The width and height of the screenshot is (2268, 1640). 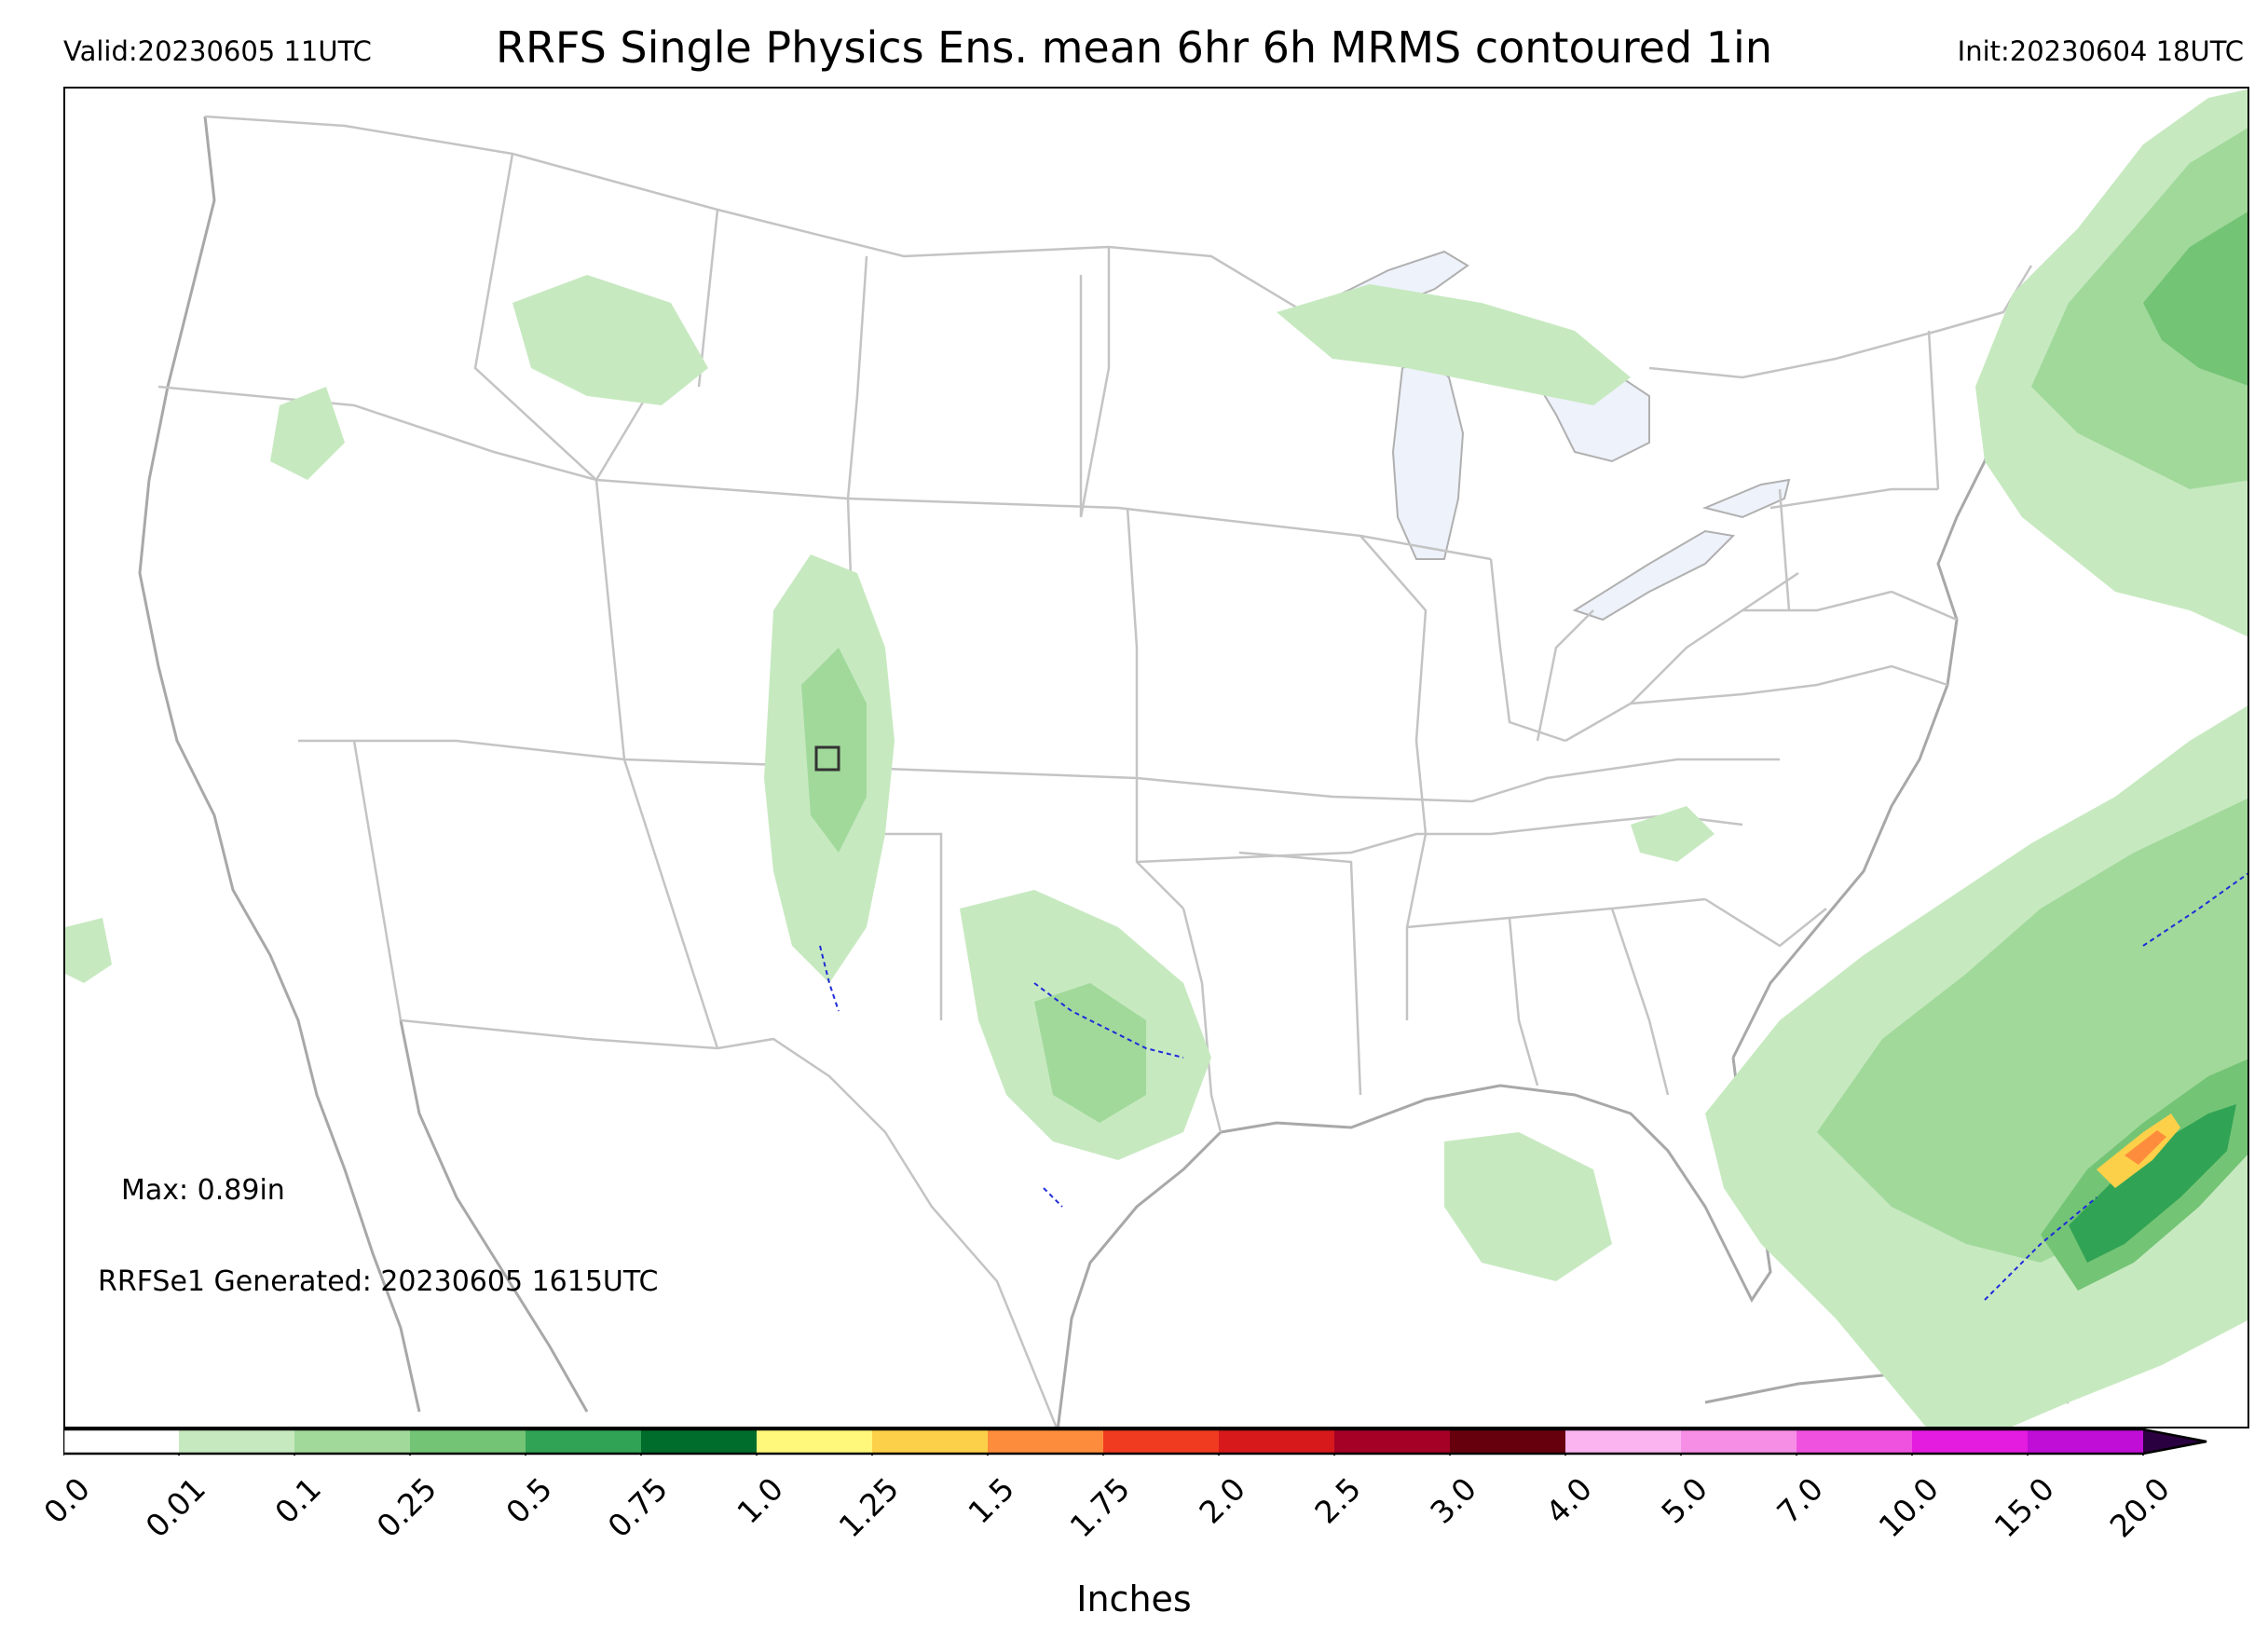 I want to click on colorbar-tick-label: 1.25, so click(x=869, y=1507).